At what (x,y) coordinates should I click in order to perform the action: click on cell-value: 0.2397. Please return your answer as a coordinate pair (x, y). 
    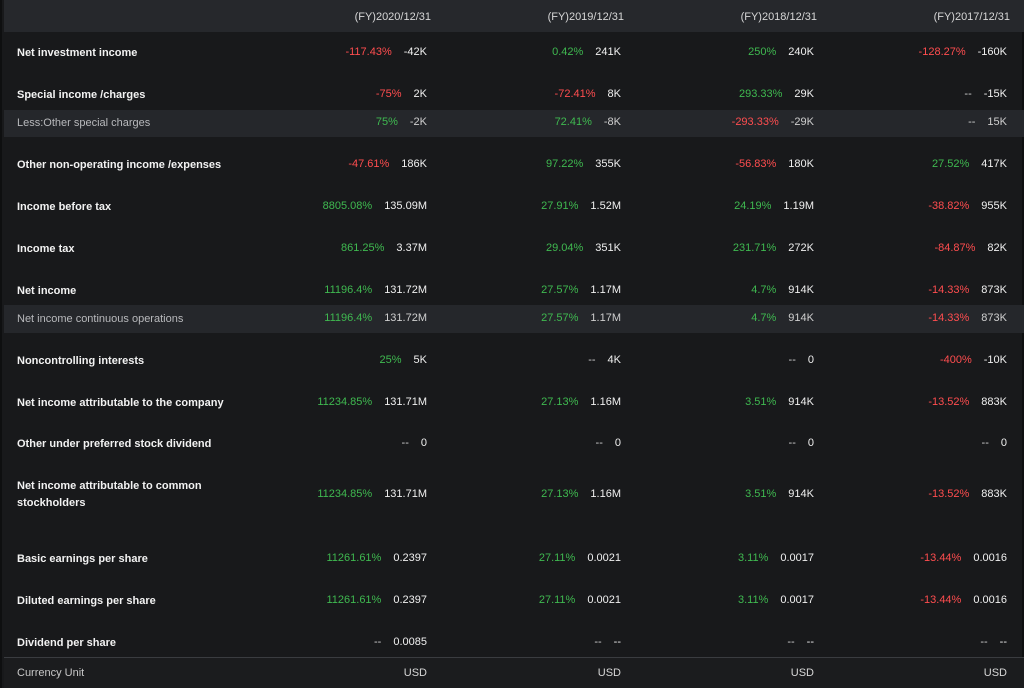
    Looking at the image, I should click on (410, 600).